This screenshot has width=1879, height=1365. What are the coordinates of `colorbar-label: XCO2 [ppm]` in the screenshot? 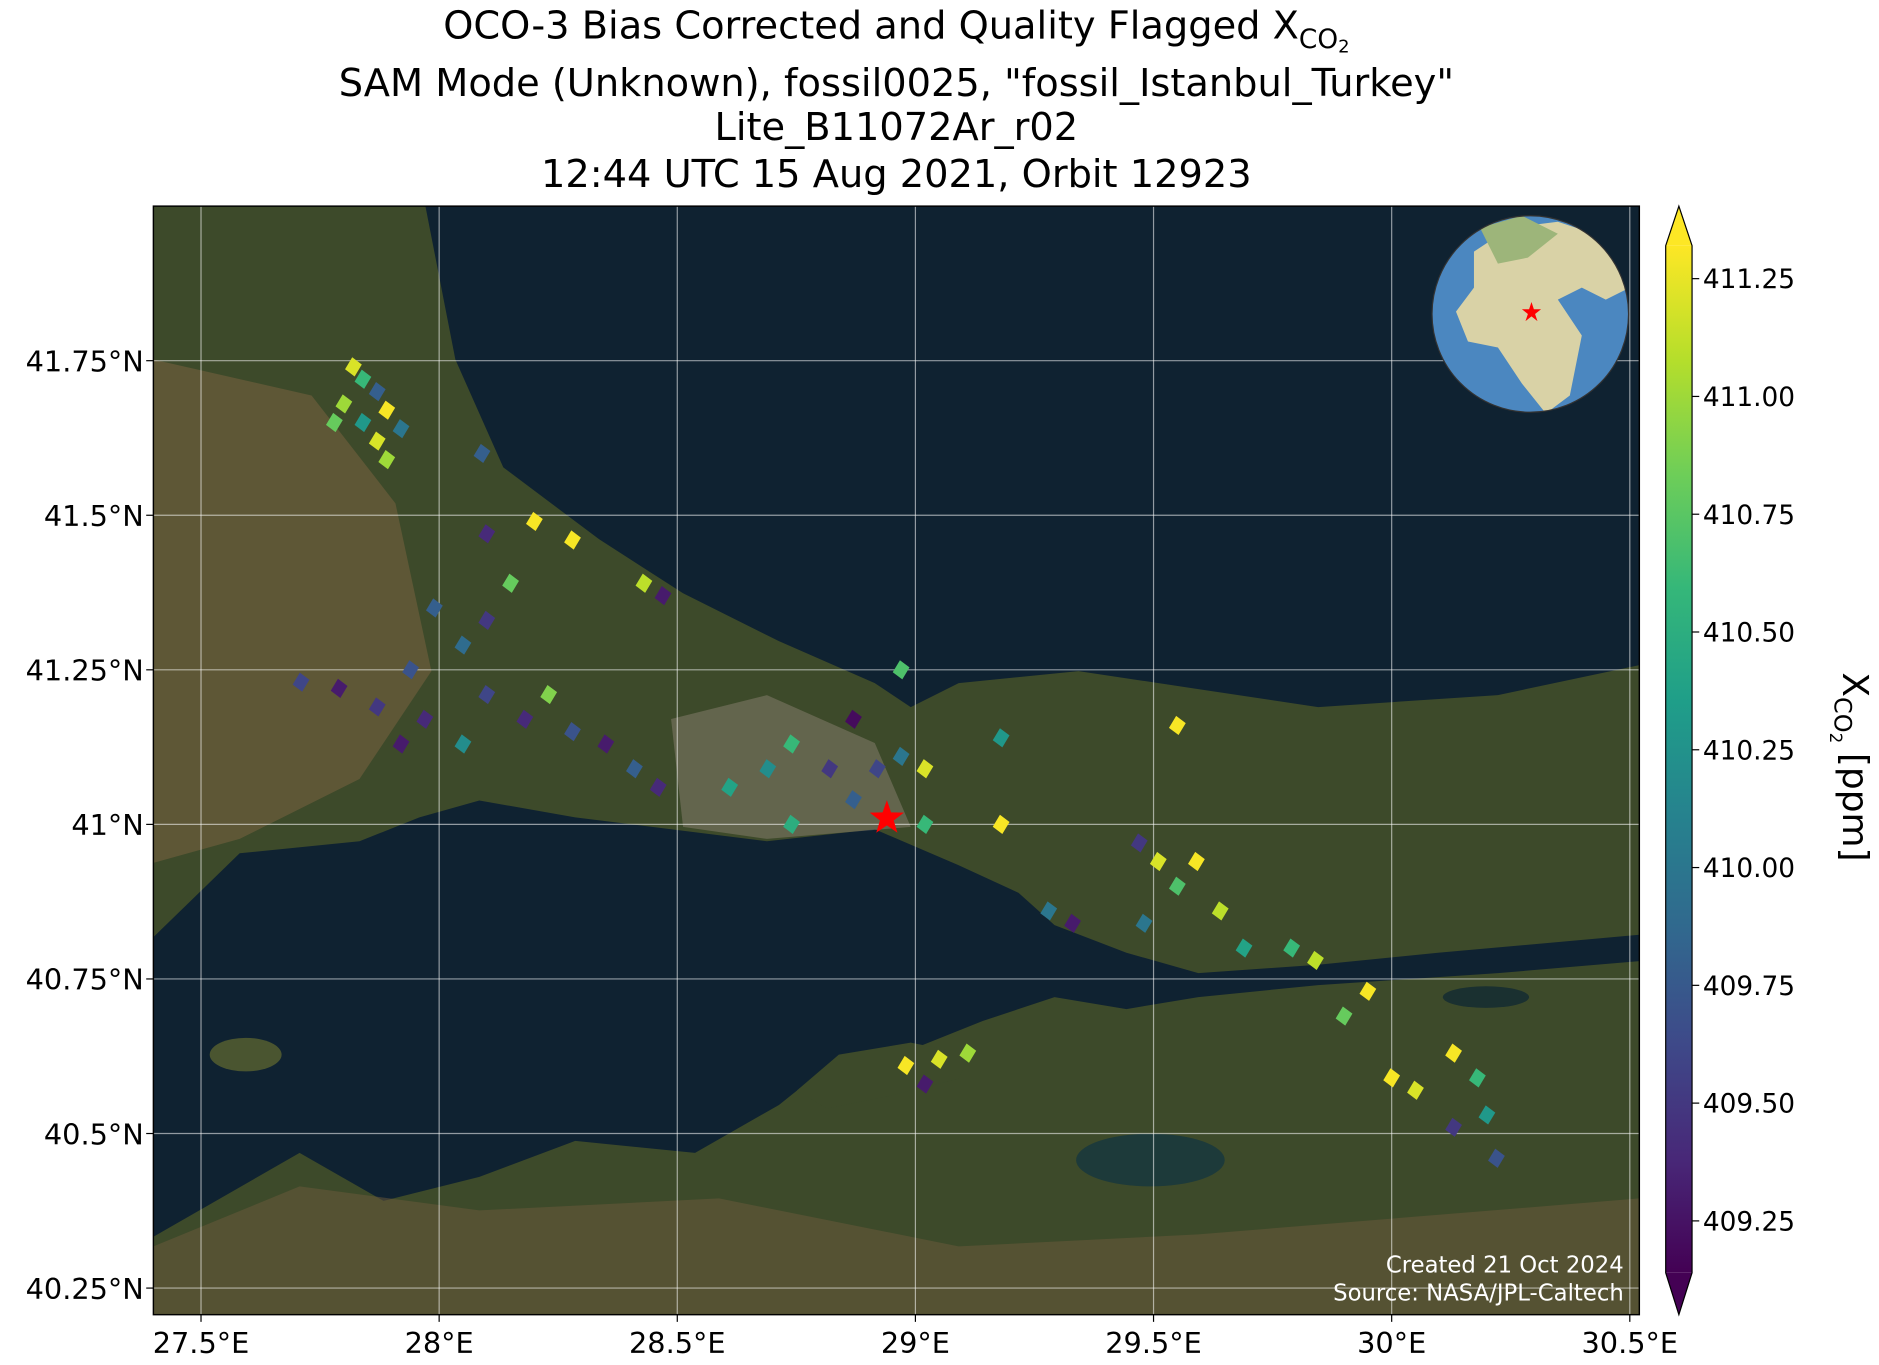 It's located at (1850, 766).